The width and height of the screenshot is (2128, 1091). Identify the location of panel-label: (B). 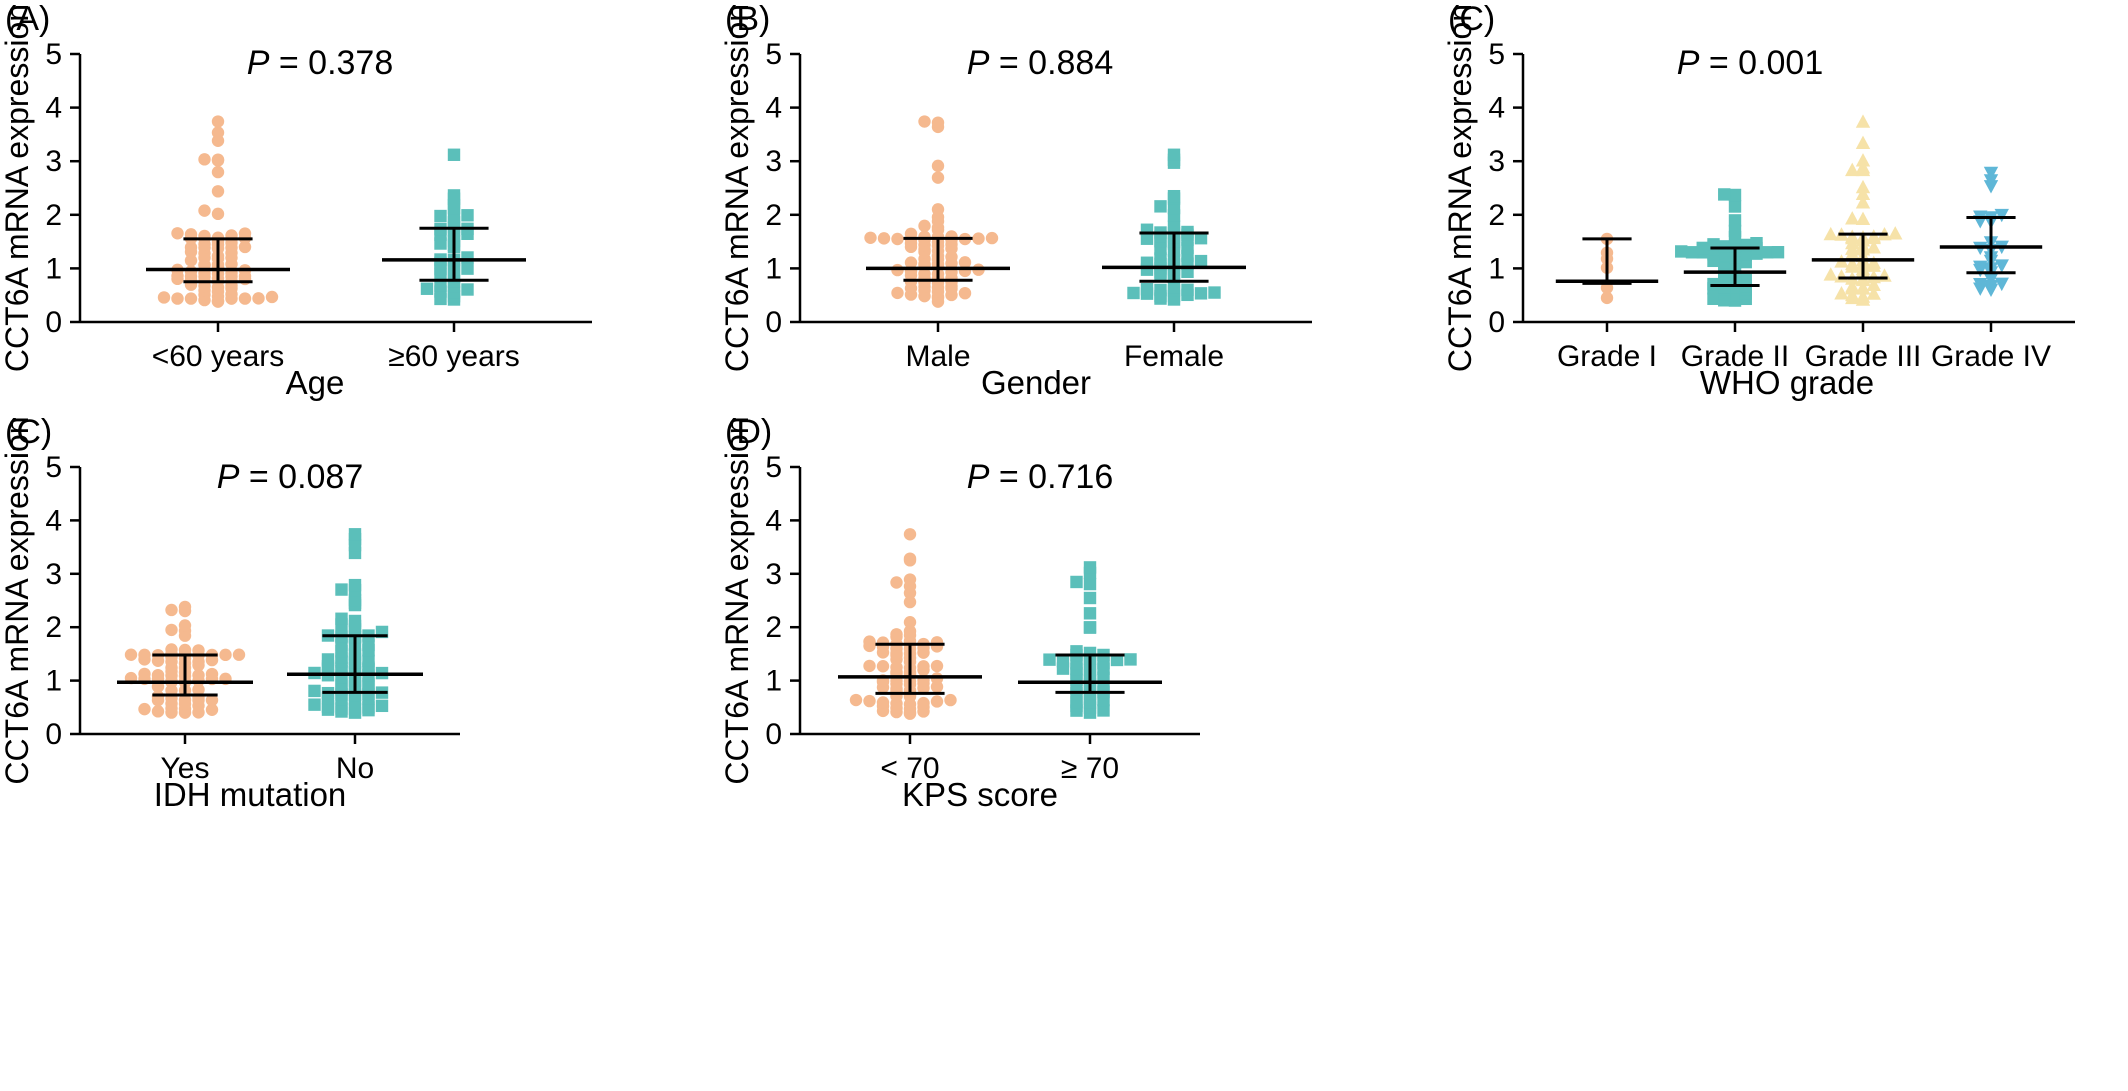
(747, 19).